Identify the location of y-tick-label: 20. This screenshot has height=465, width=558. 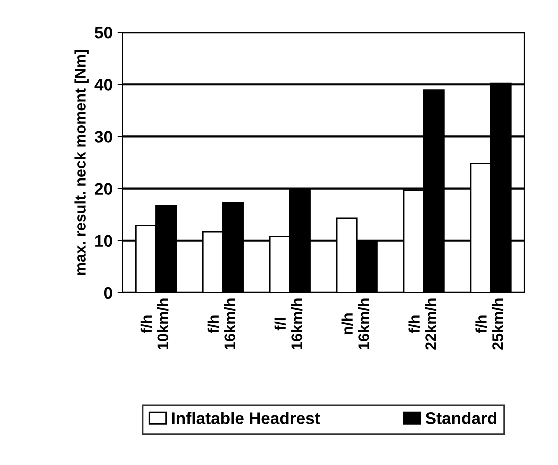
(103, 189).